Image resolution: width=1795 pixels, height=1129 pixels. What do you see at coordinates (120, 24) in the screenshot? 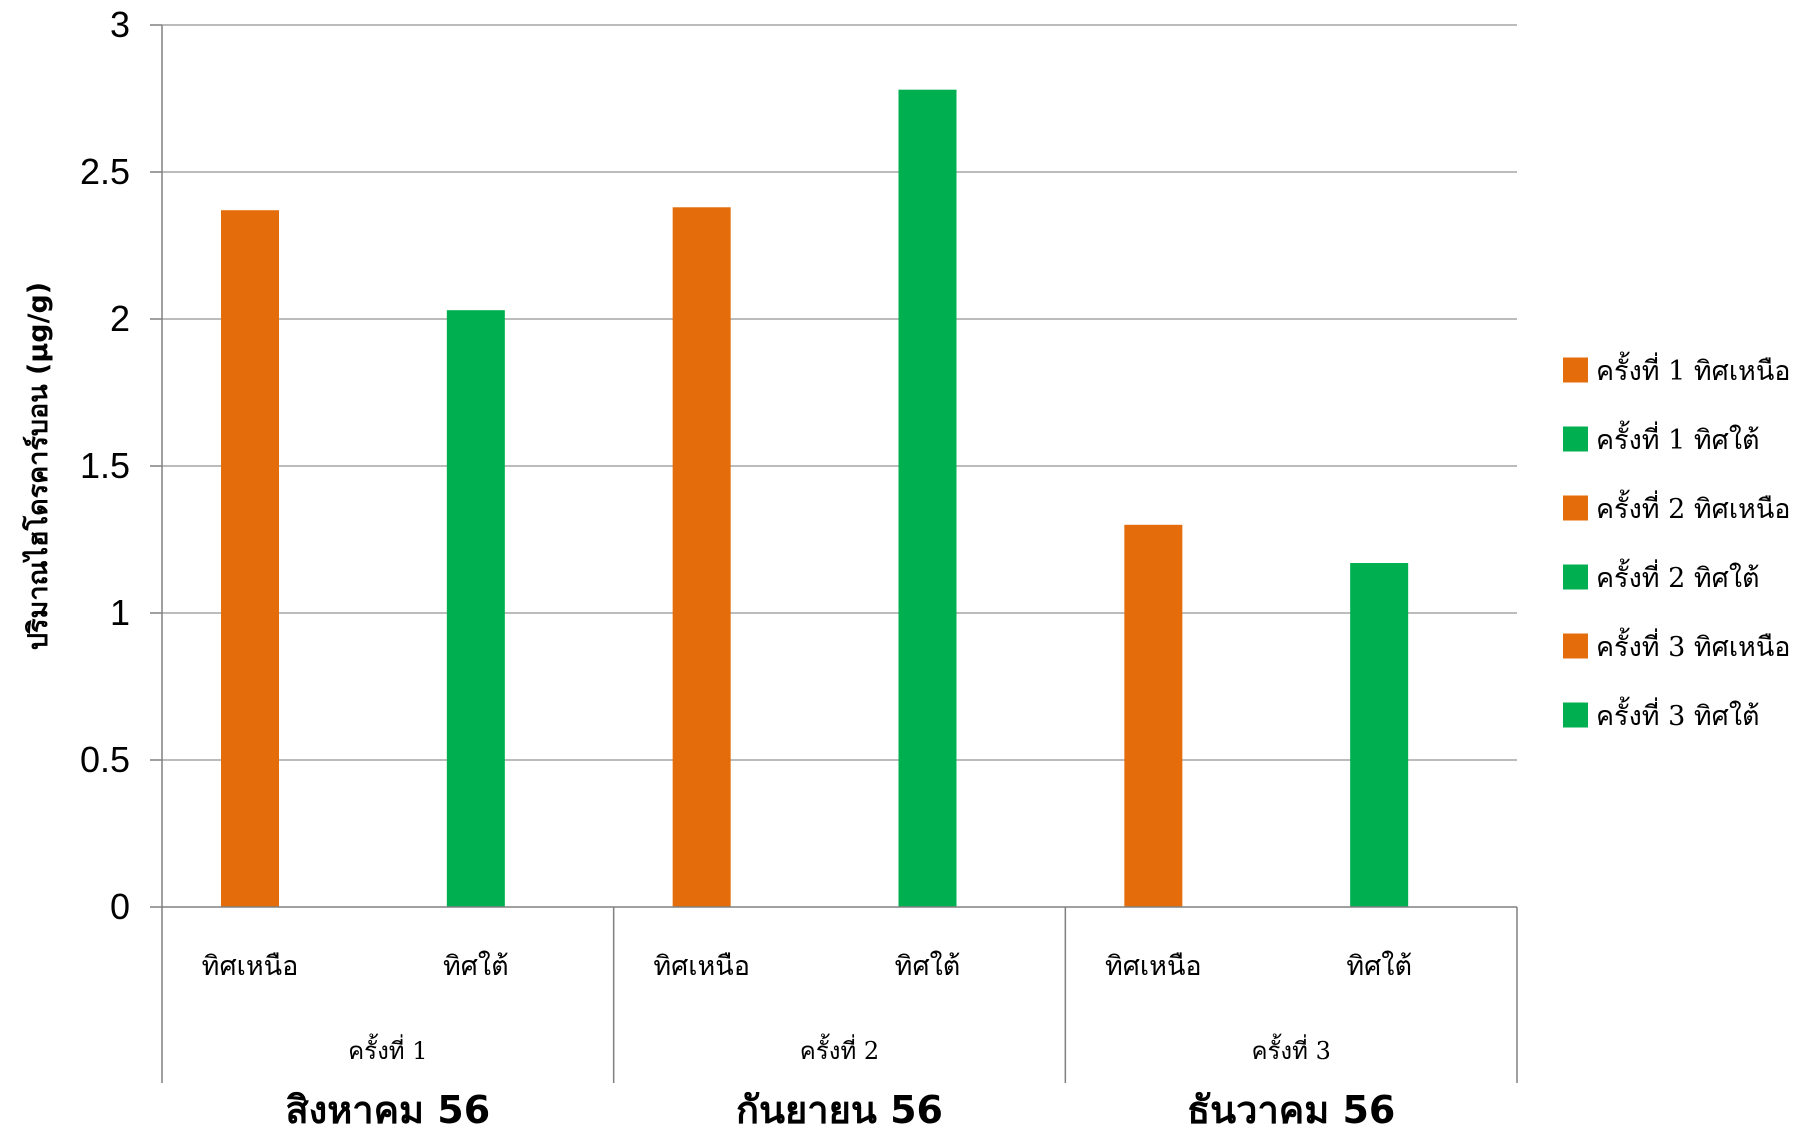
I see `y-tick-label: 3` at bounding box center [120, 24].